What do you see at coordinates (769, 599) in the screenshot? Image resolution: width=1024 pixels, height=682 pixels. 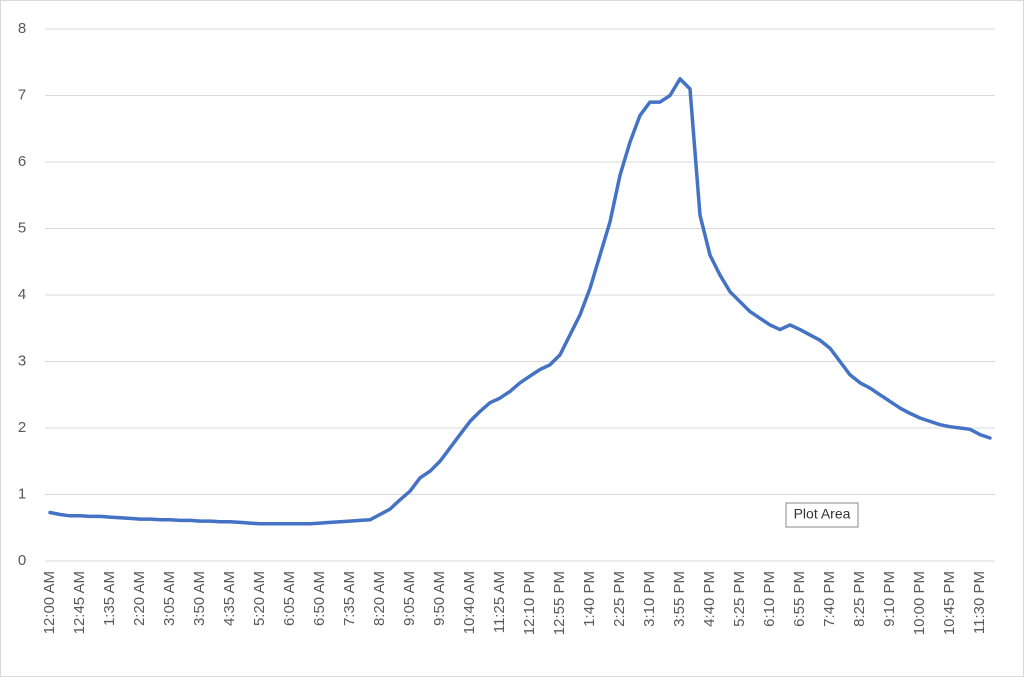 I see `x-tick-label: 6:10 PM` at bounding box center [769, 599].